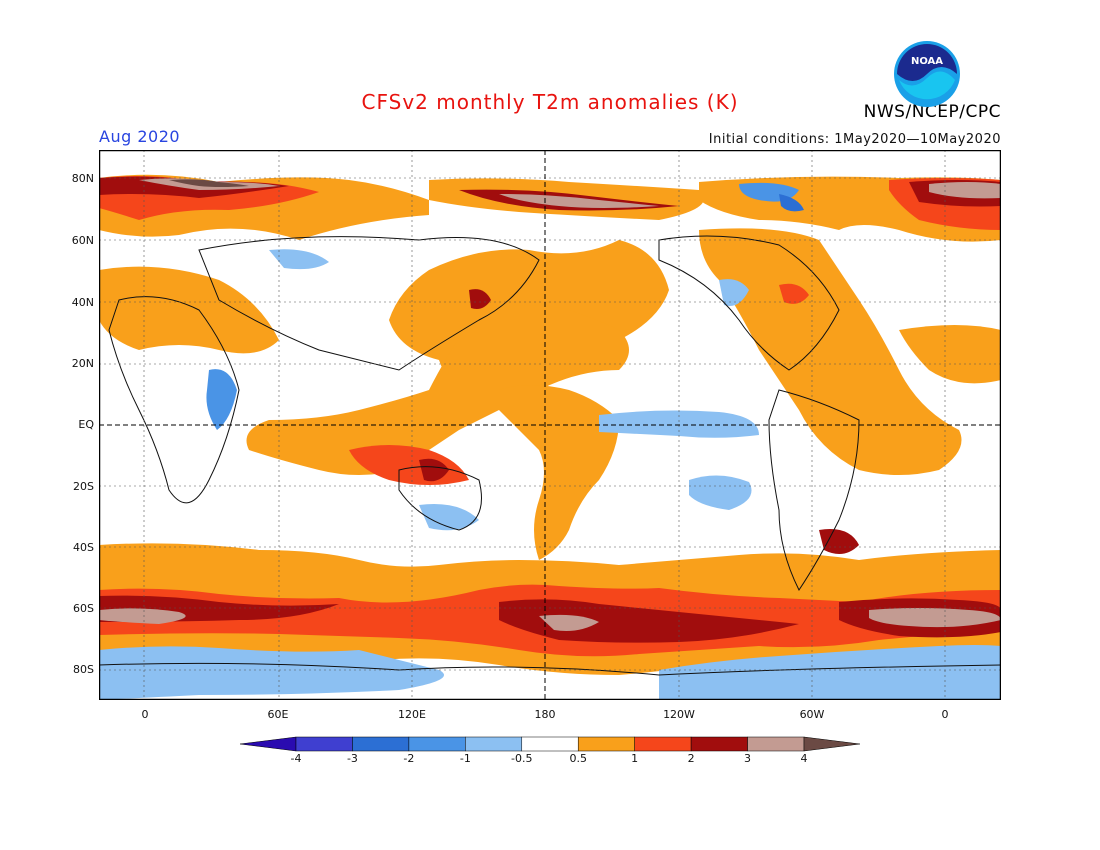 This screenshot has width=1100, height=850. What do you see at coordinates (409, 758) in the screenshot?
I see `legend-tick-label: -2` at bounding box center [409, 758].